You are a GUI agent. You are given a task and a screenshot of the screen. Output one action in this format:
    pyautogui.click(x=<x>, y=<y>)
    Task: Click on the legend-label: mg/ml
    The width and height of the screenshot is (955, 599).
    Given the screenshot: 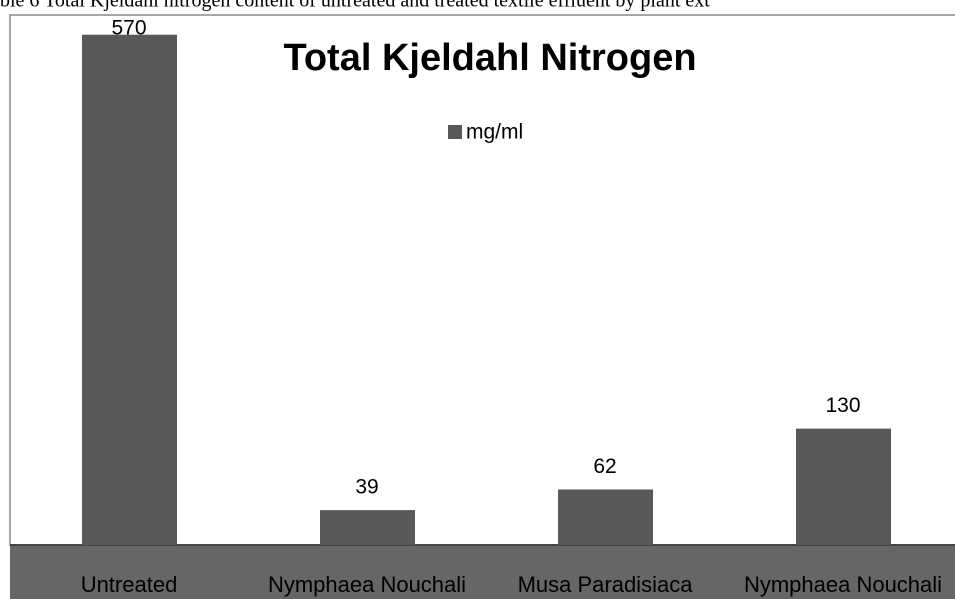 What is the action you would take?
    pyautogui.click(x=494, y=132)
    